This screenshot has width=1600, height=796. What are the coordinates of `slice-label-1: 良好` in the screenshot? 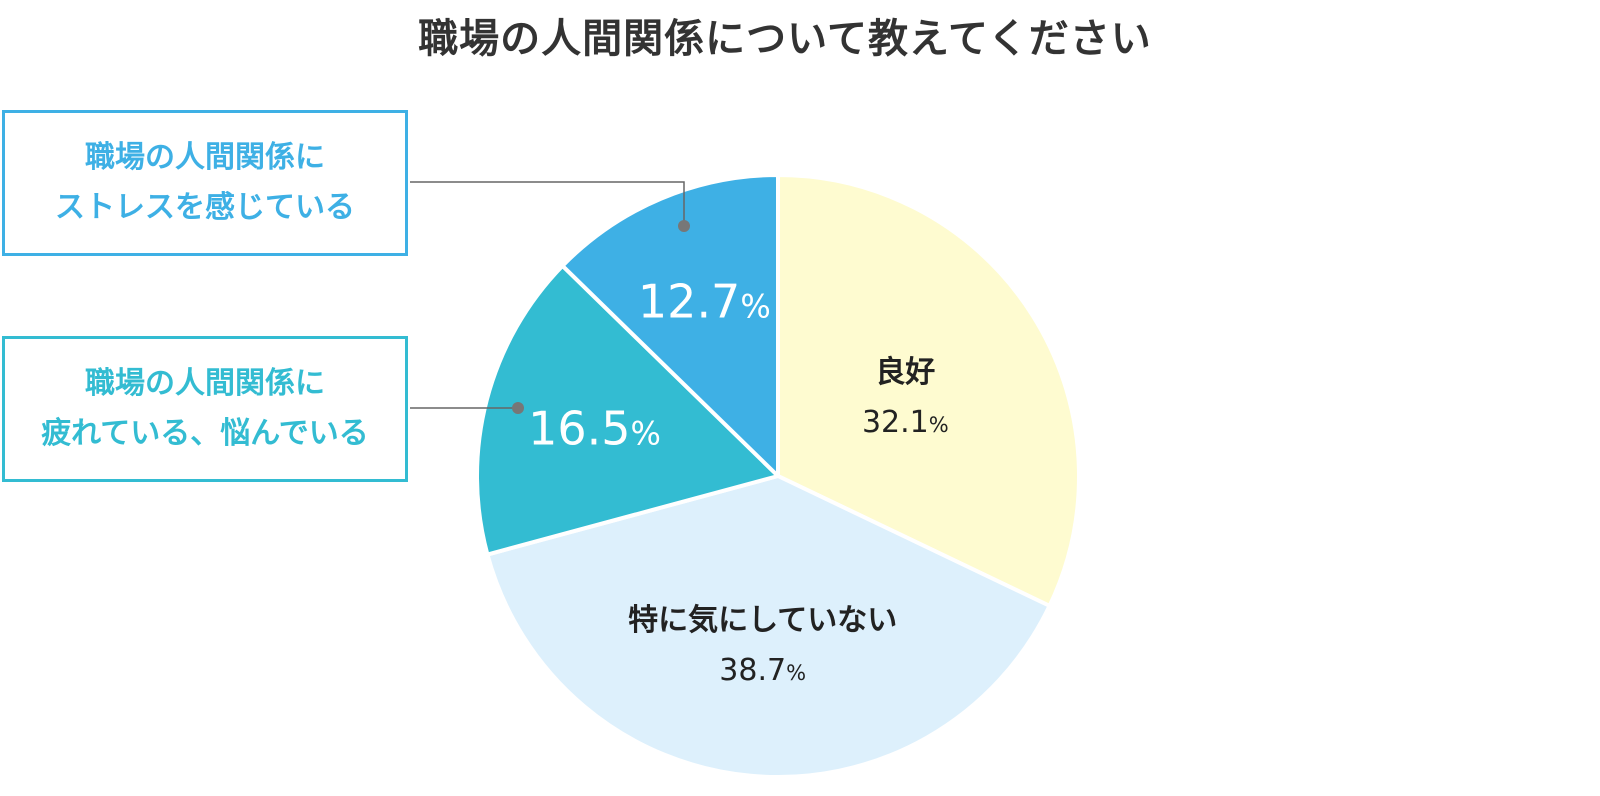 It's located at (905, 372).